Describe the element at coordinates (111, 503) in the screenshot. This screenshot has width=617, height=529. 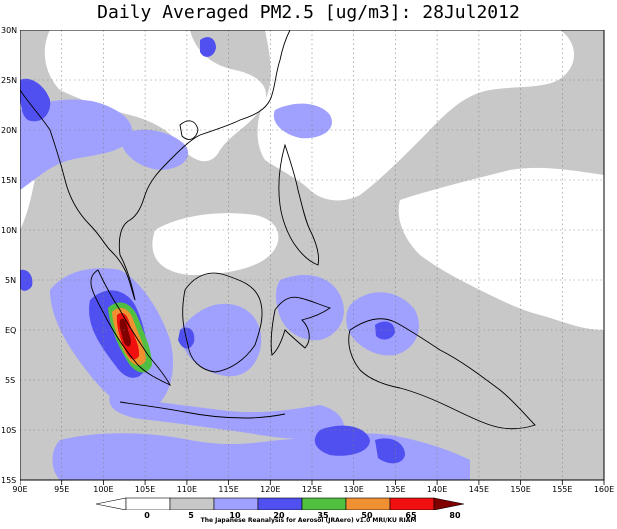
I see `colorbar-arrow-left` at that location.